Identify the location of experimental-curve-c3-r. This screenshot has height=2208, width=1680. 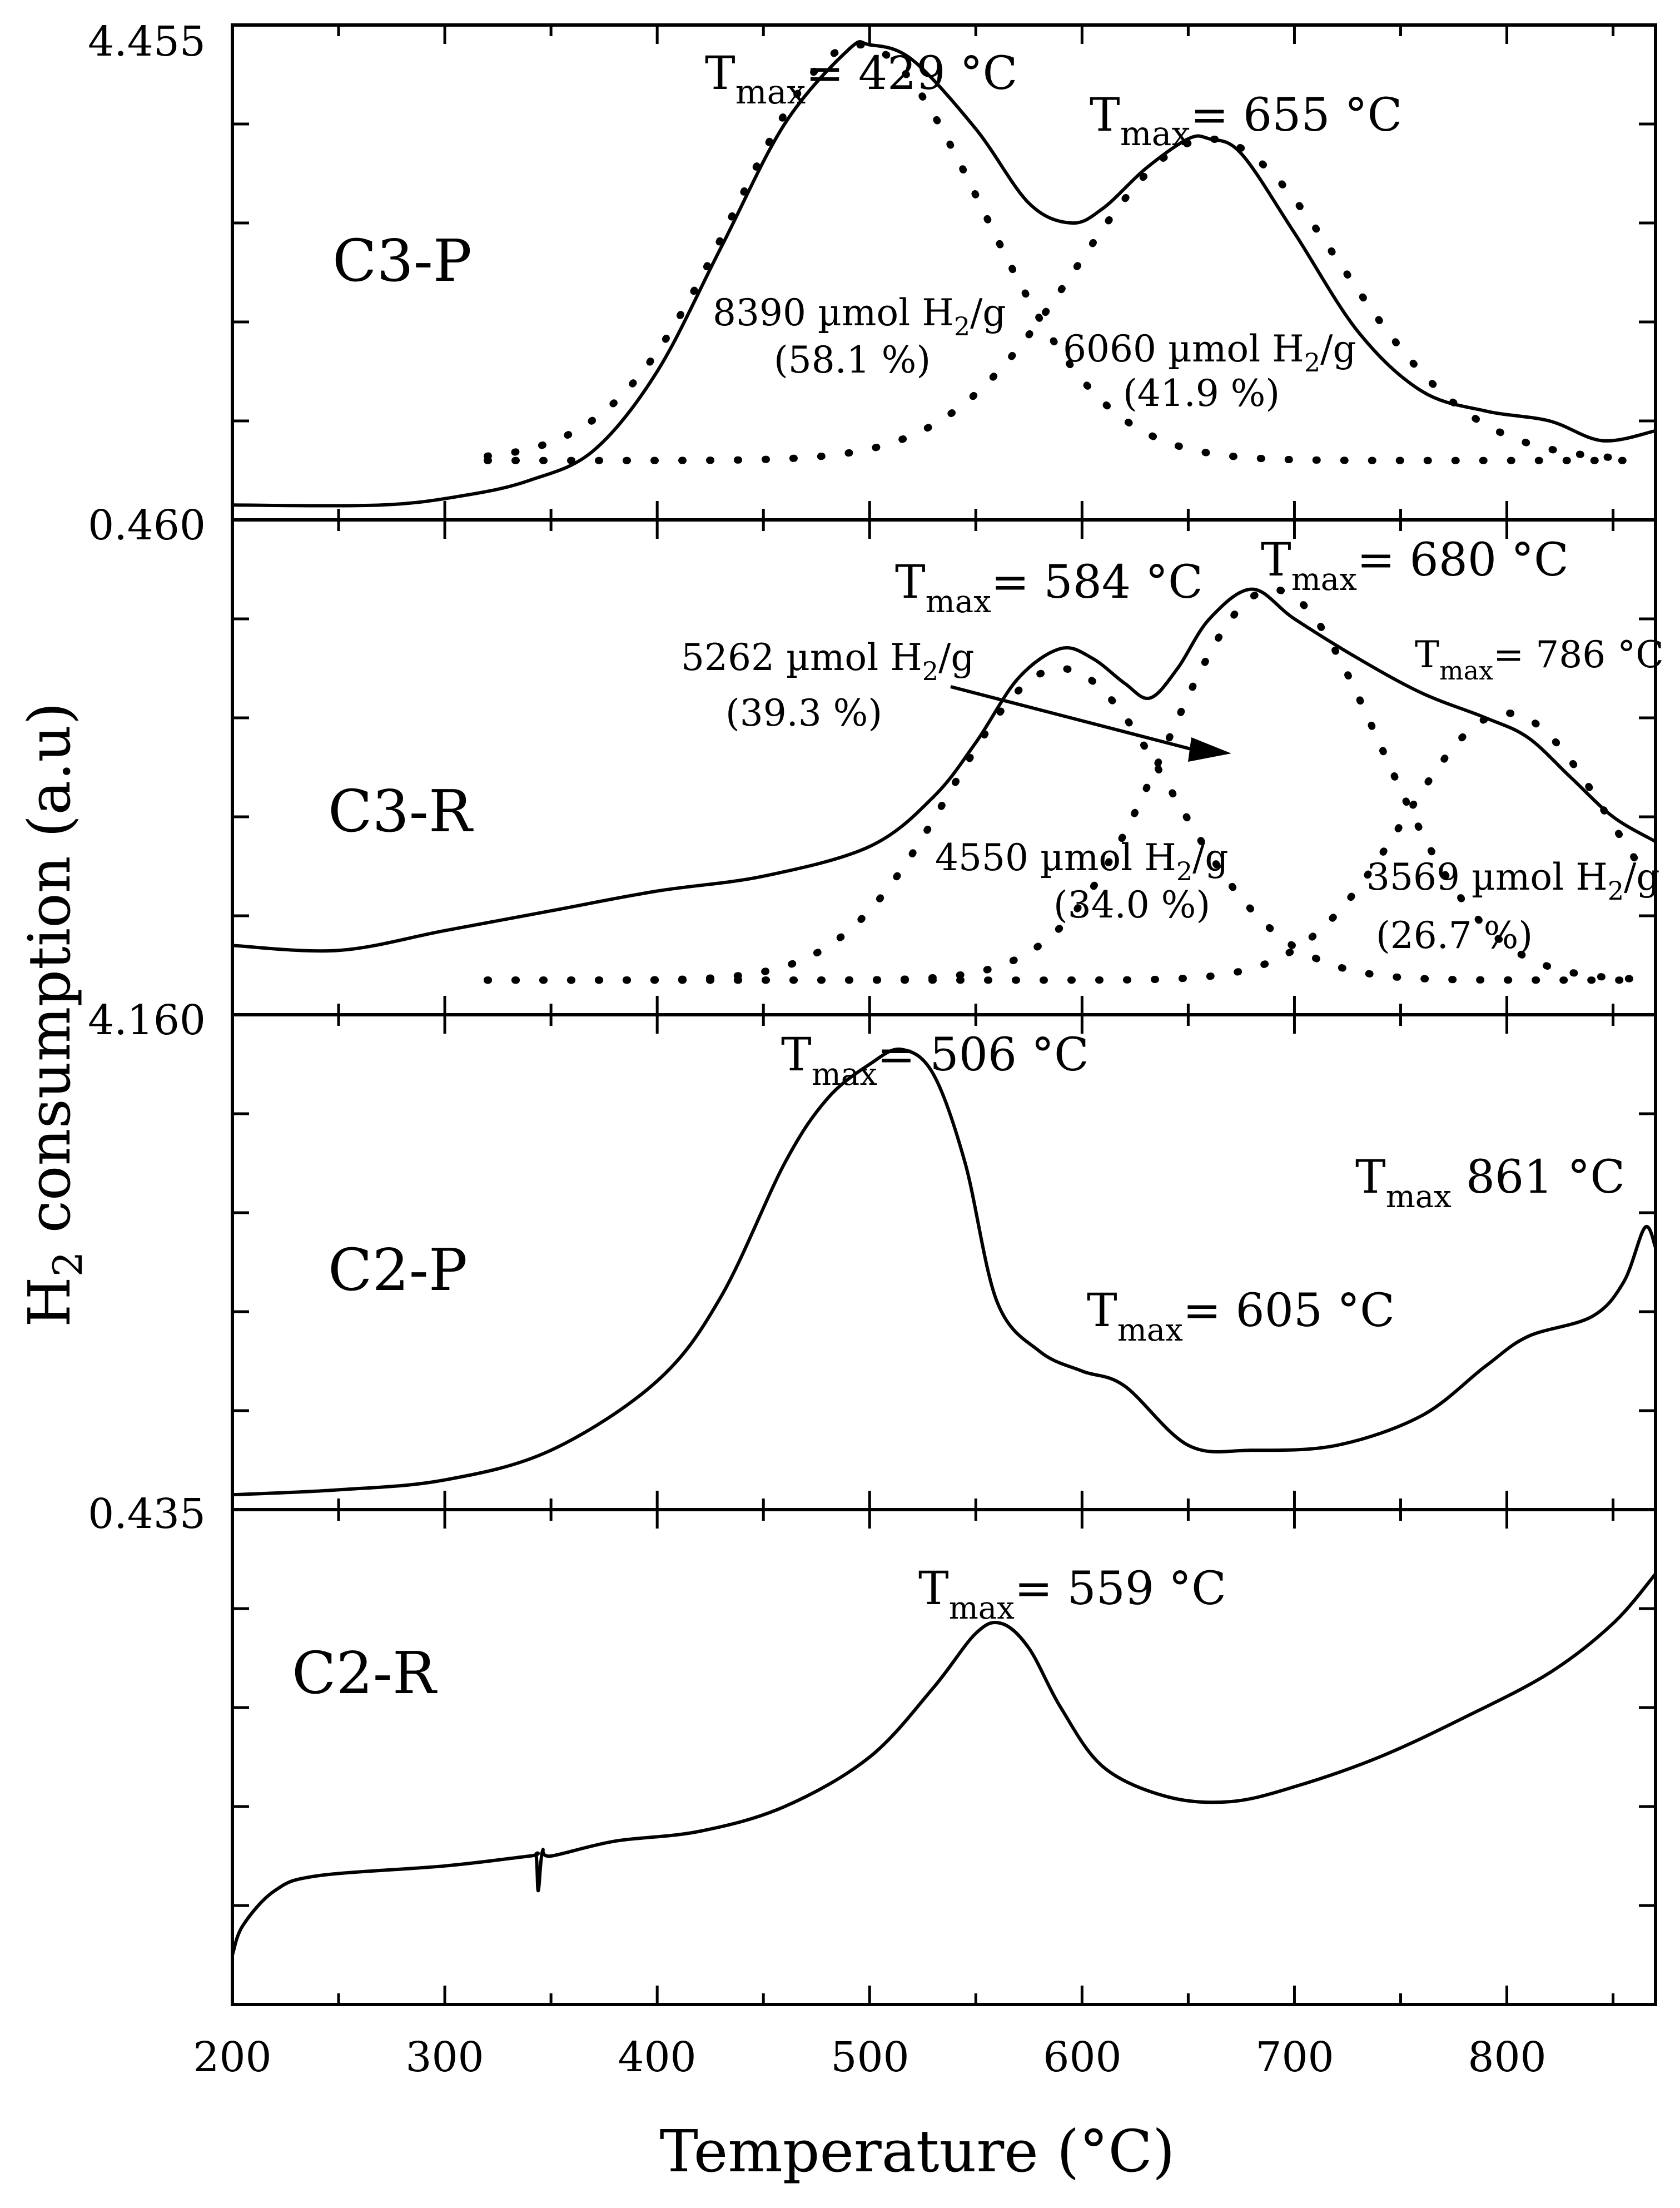
(944, 770).